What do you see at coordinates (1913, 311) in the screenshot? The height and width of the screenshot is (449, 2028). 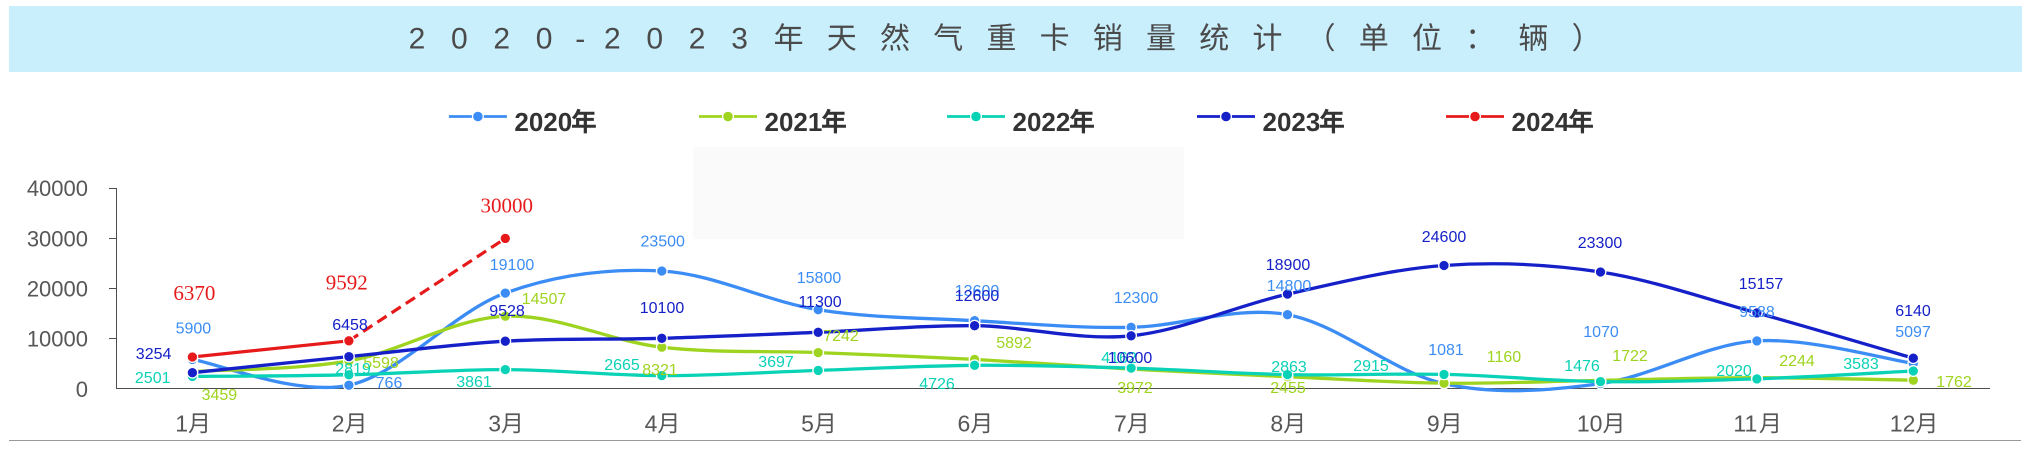 I see `svg-text: 6140` at bounding box center [1913, 311].